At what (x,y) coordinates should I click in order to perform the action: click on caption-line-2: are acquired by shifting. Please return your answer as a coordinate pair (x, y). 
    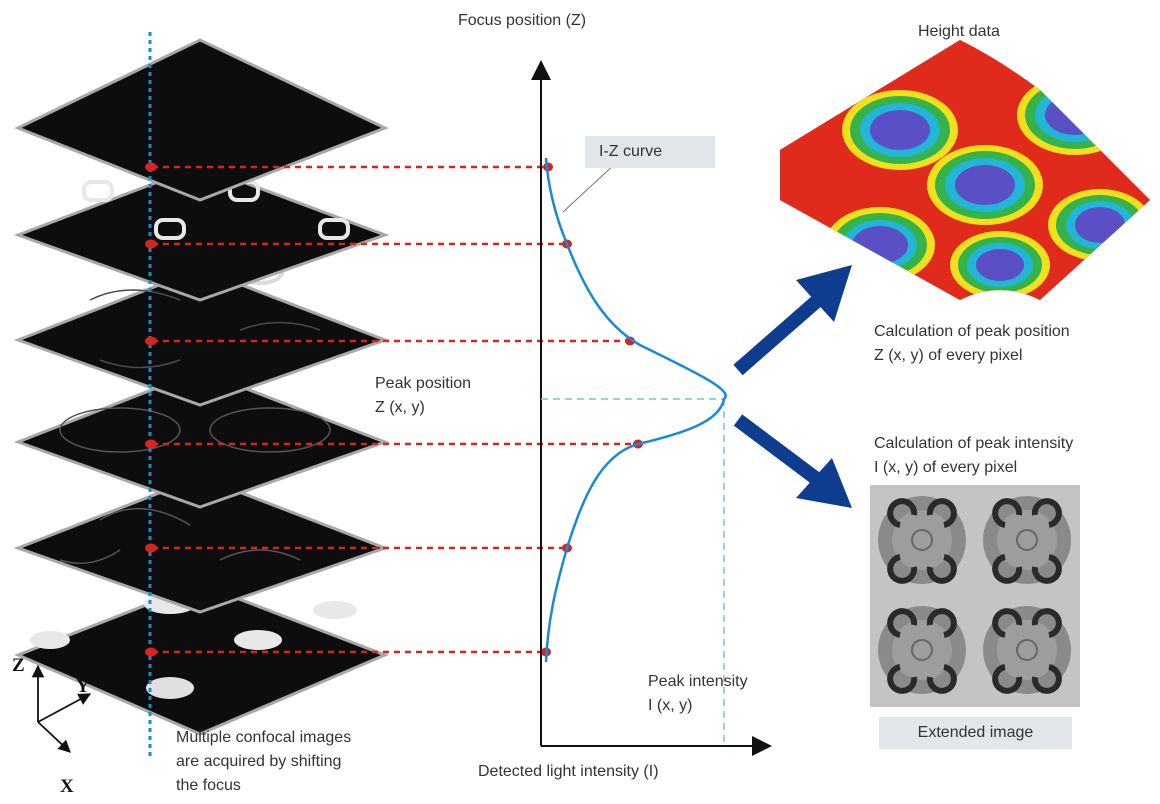
    Looking at the image, I should click on (259, 761).